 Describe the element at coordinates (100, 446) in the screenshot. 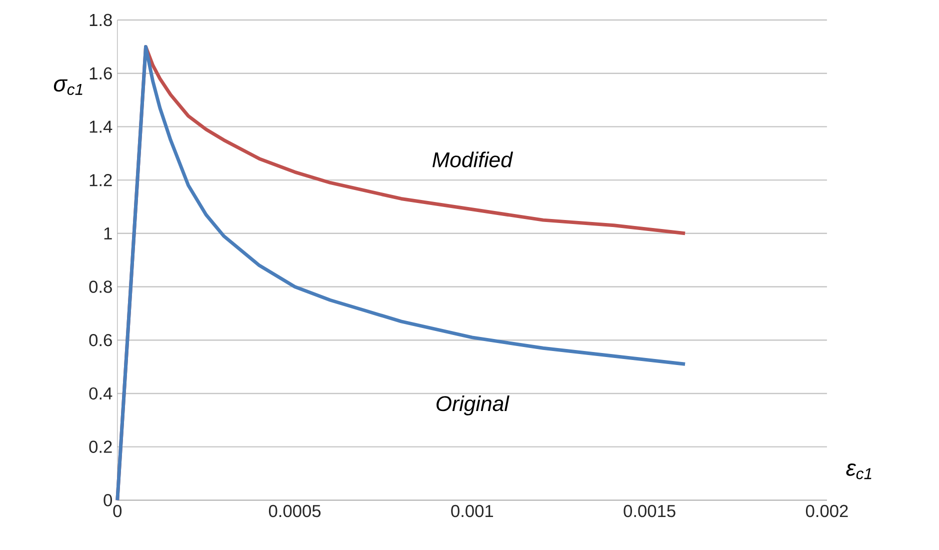

I see `y-tick-label: 0.2` at that location.